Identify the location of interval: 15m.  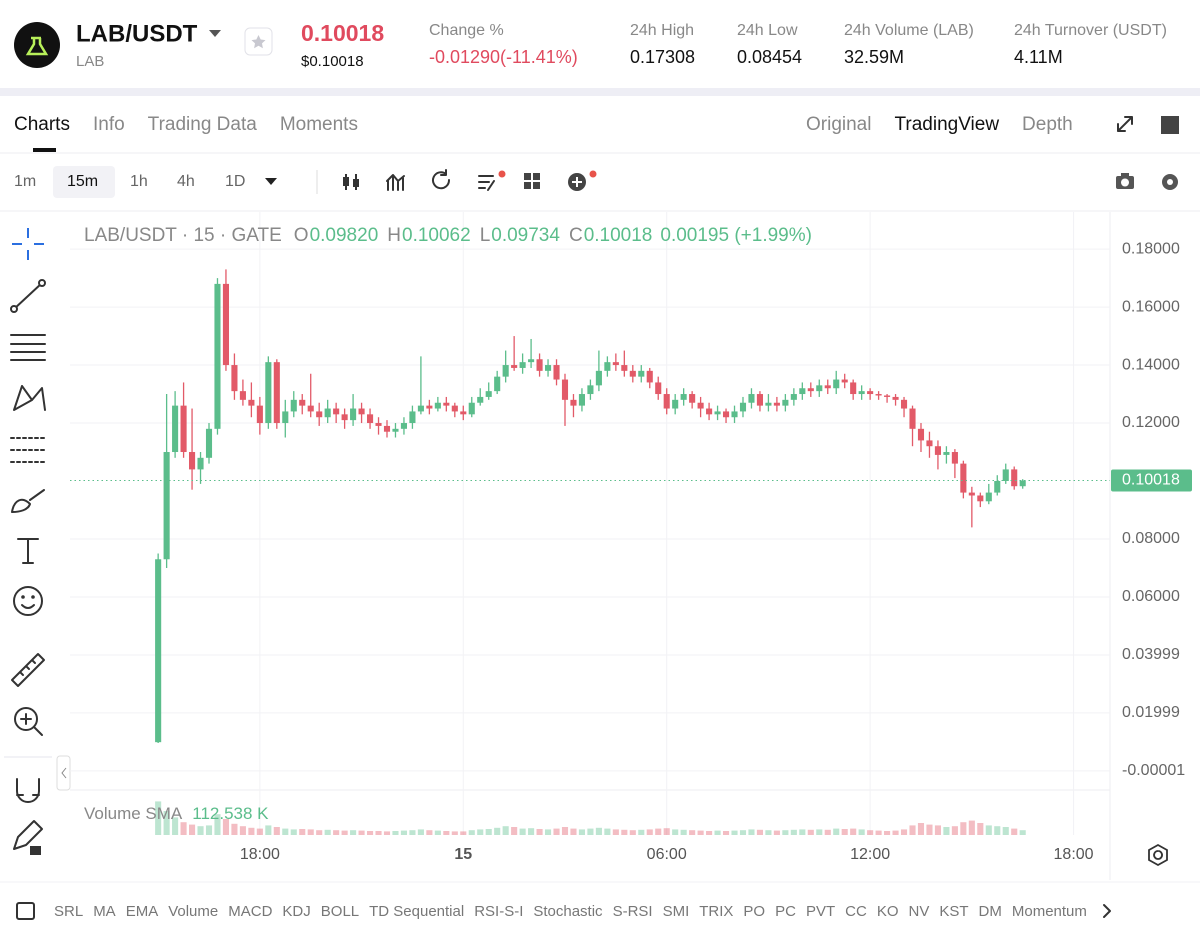
(82, 181).